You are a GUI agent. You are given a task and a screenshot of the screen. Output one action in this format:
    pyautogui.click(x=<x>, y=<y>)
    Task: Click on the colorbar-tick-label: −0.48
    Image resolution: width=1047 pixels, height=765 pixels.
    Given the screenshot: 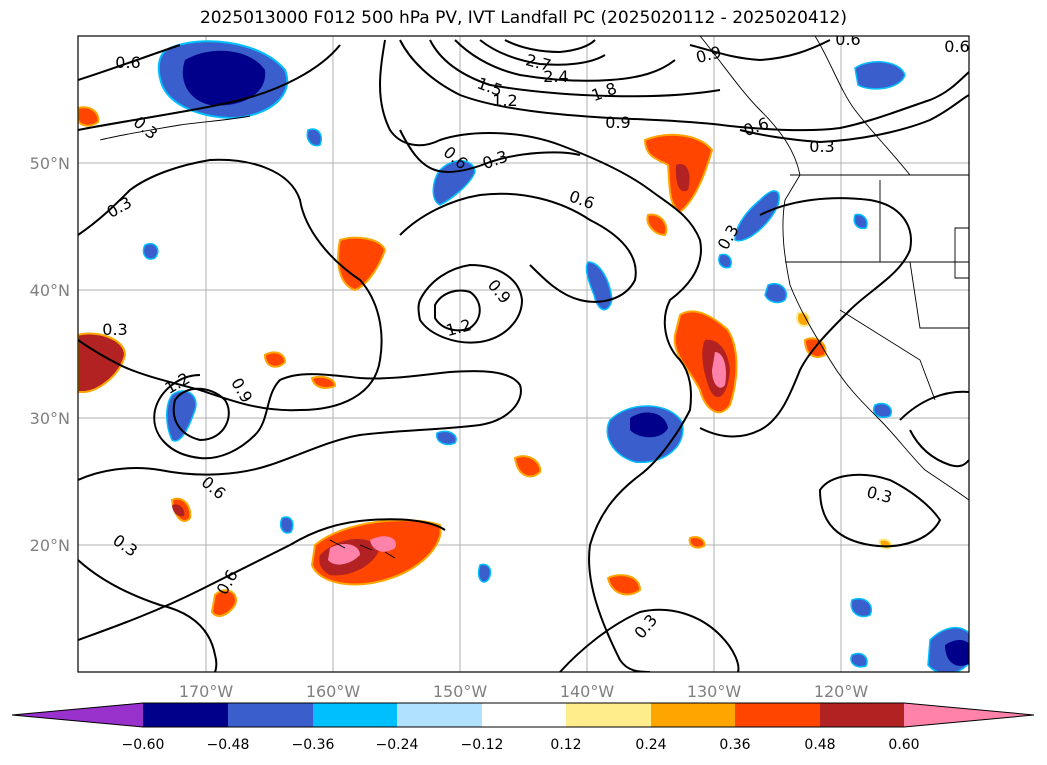 What is the action you would take?
    pyautogui.click(x=228, y=745)
    